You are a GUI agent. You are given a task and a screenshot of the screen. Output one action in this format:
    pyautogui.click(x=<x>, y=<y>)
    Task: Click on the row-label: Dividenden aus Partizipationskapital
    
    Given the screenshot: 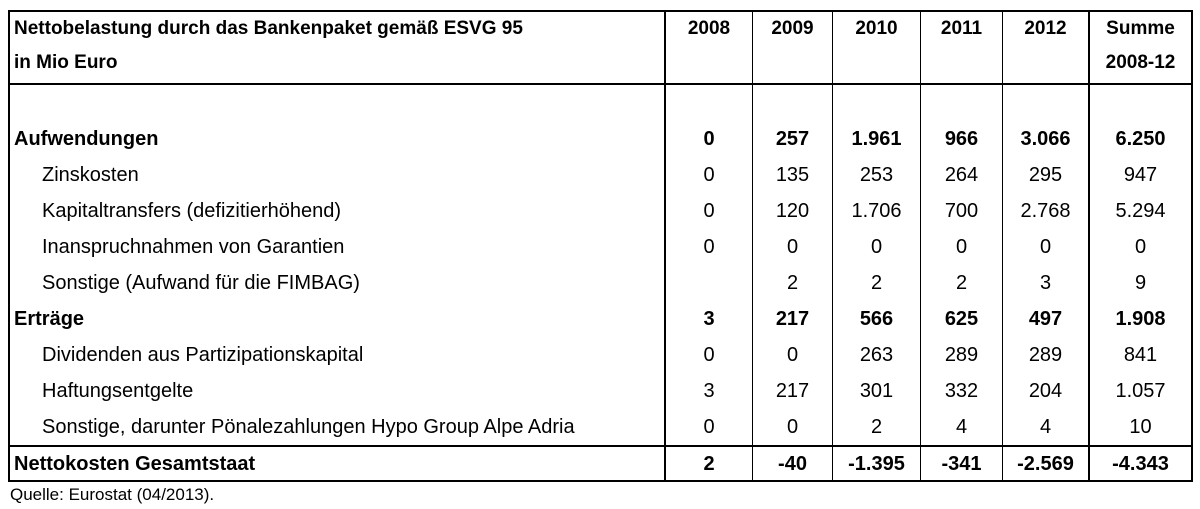 What is the action you would take?
    pyautogui.click(x=203, y=355)
    